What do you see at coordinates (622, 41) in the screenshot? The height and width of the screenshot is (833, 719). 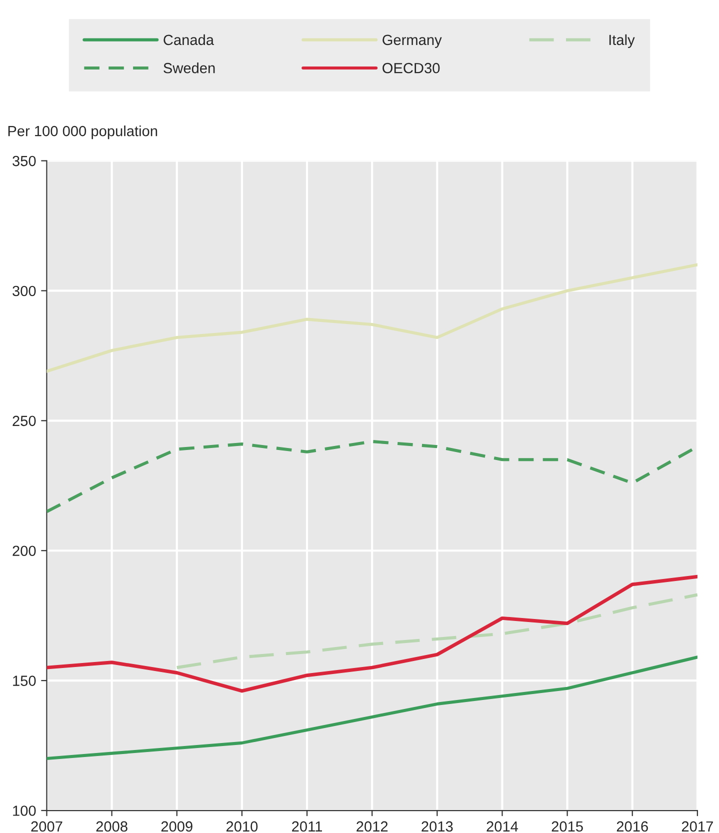 I see `legend-label: Italy` at bounding box center [622, 41].